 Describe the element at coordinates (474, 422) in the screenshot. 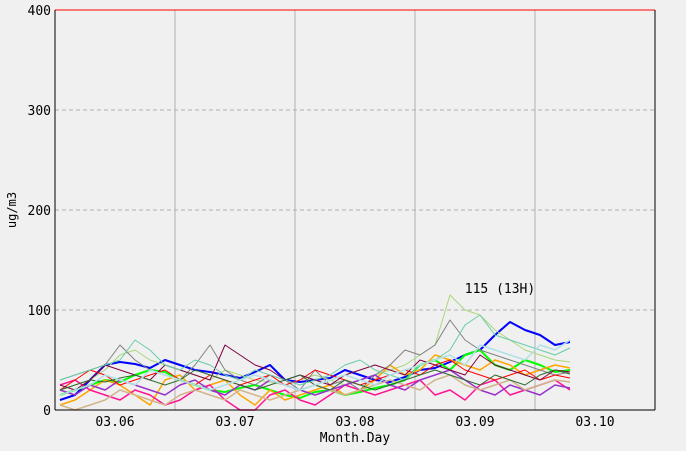

I see `x-tick-label: 03.09` at that location.